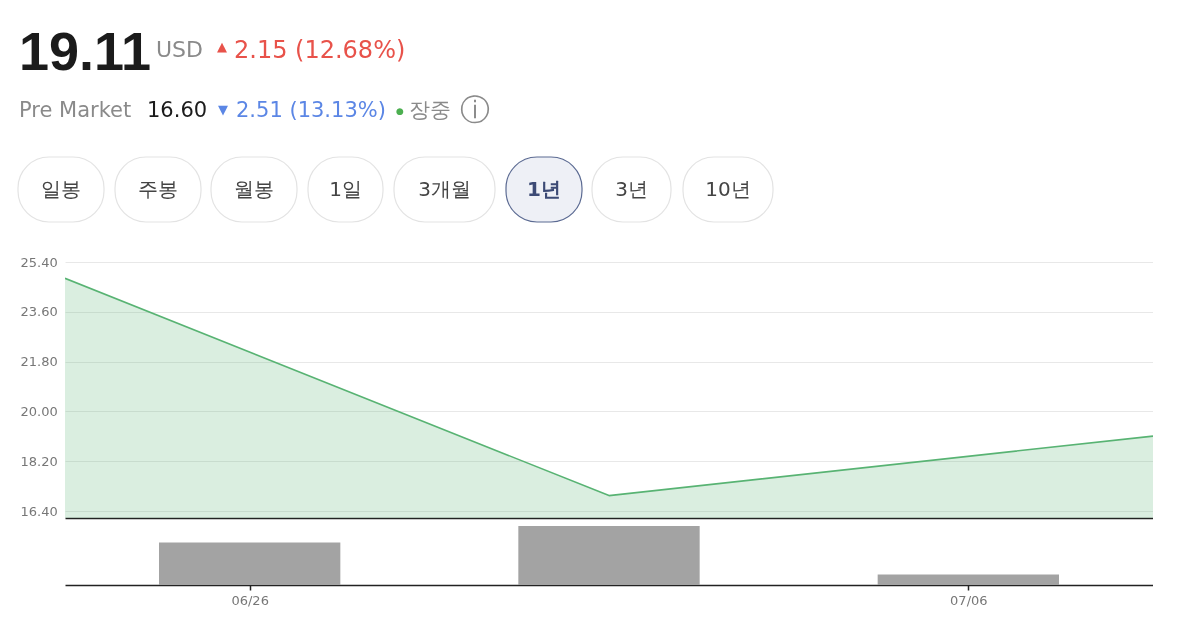  I want to click on text: 주봉, so click(158, 189).